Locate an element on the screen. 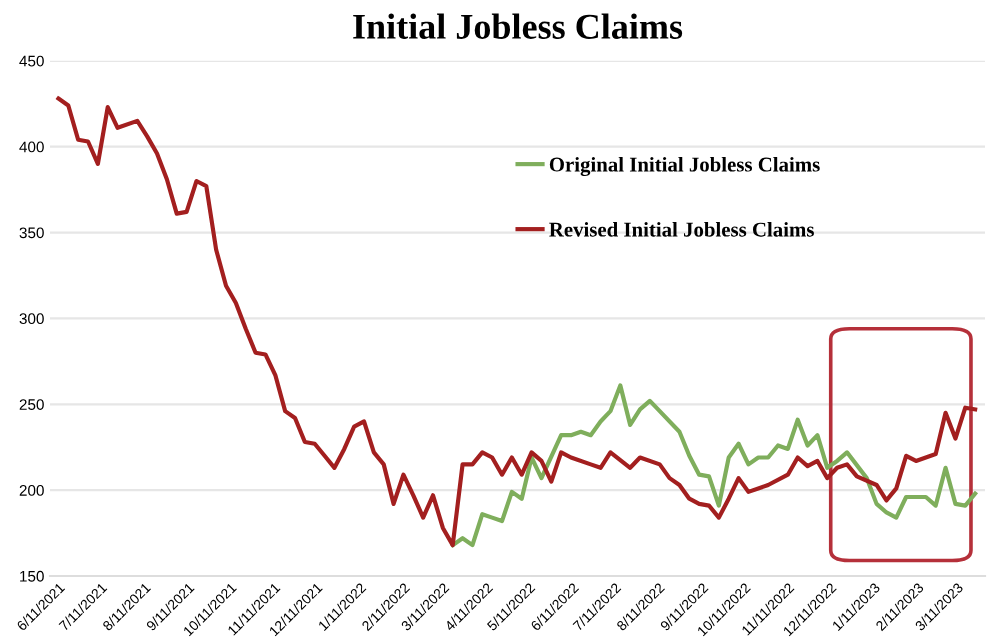 The width and height of the screenshot is (1000, 640). line-series is located at coordinates (714, 465).